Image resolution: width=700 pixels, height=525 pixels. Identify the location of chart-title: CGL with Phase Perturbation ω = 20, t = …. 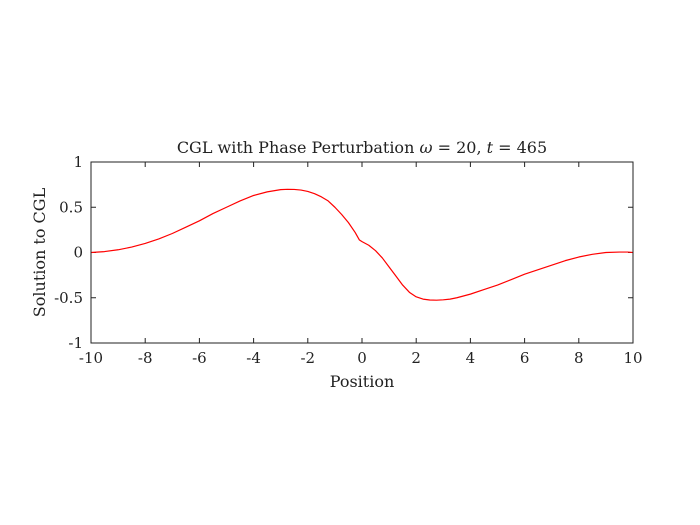
(362, 147).